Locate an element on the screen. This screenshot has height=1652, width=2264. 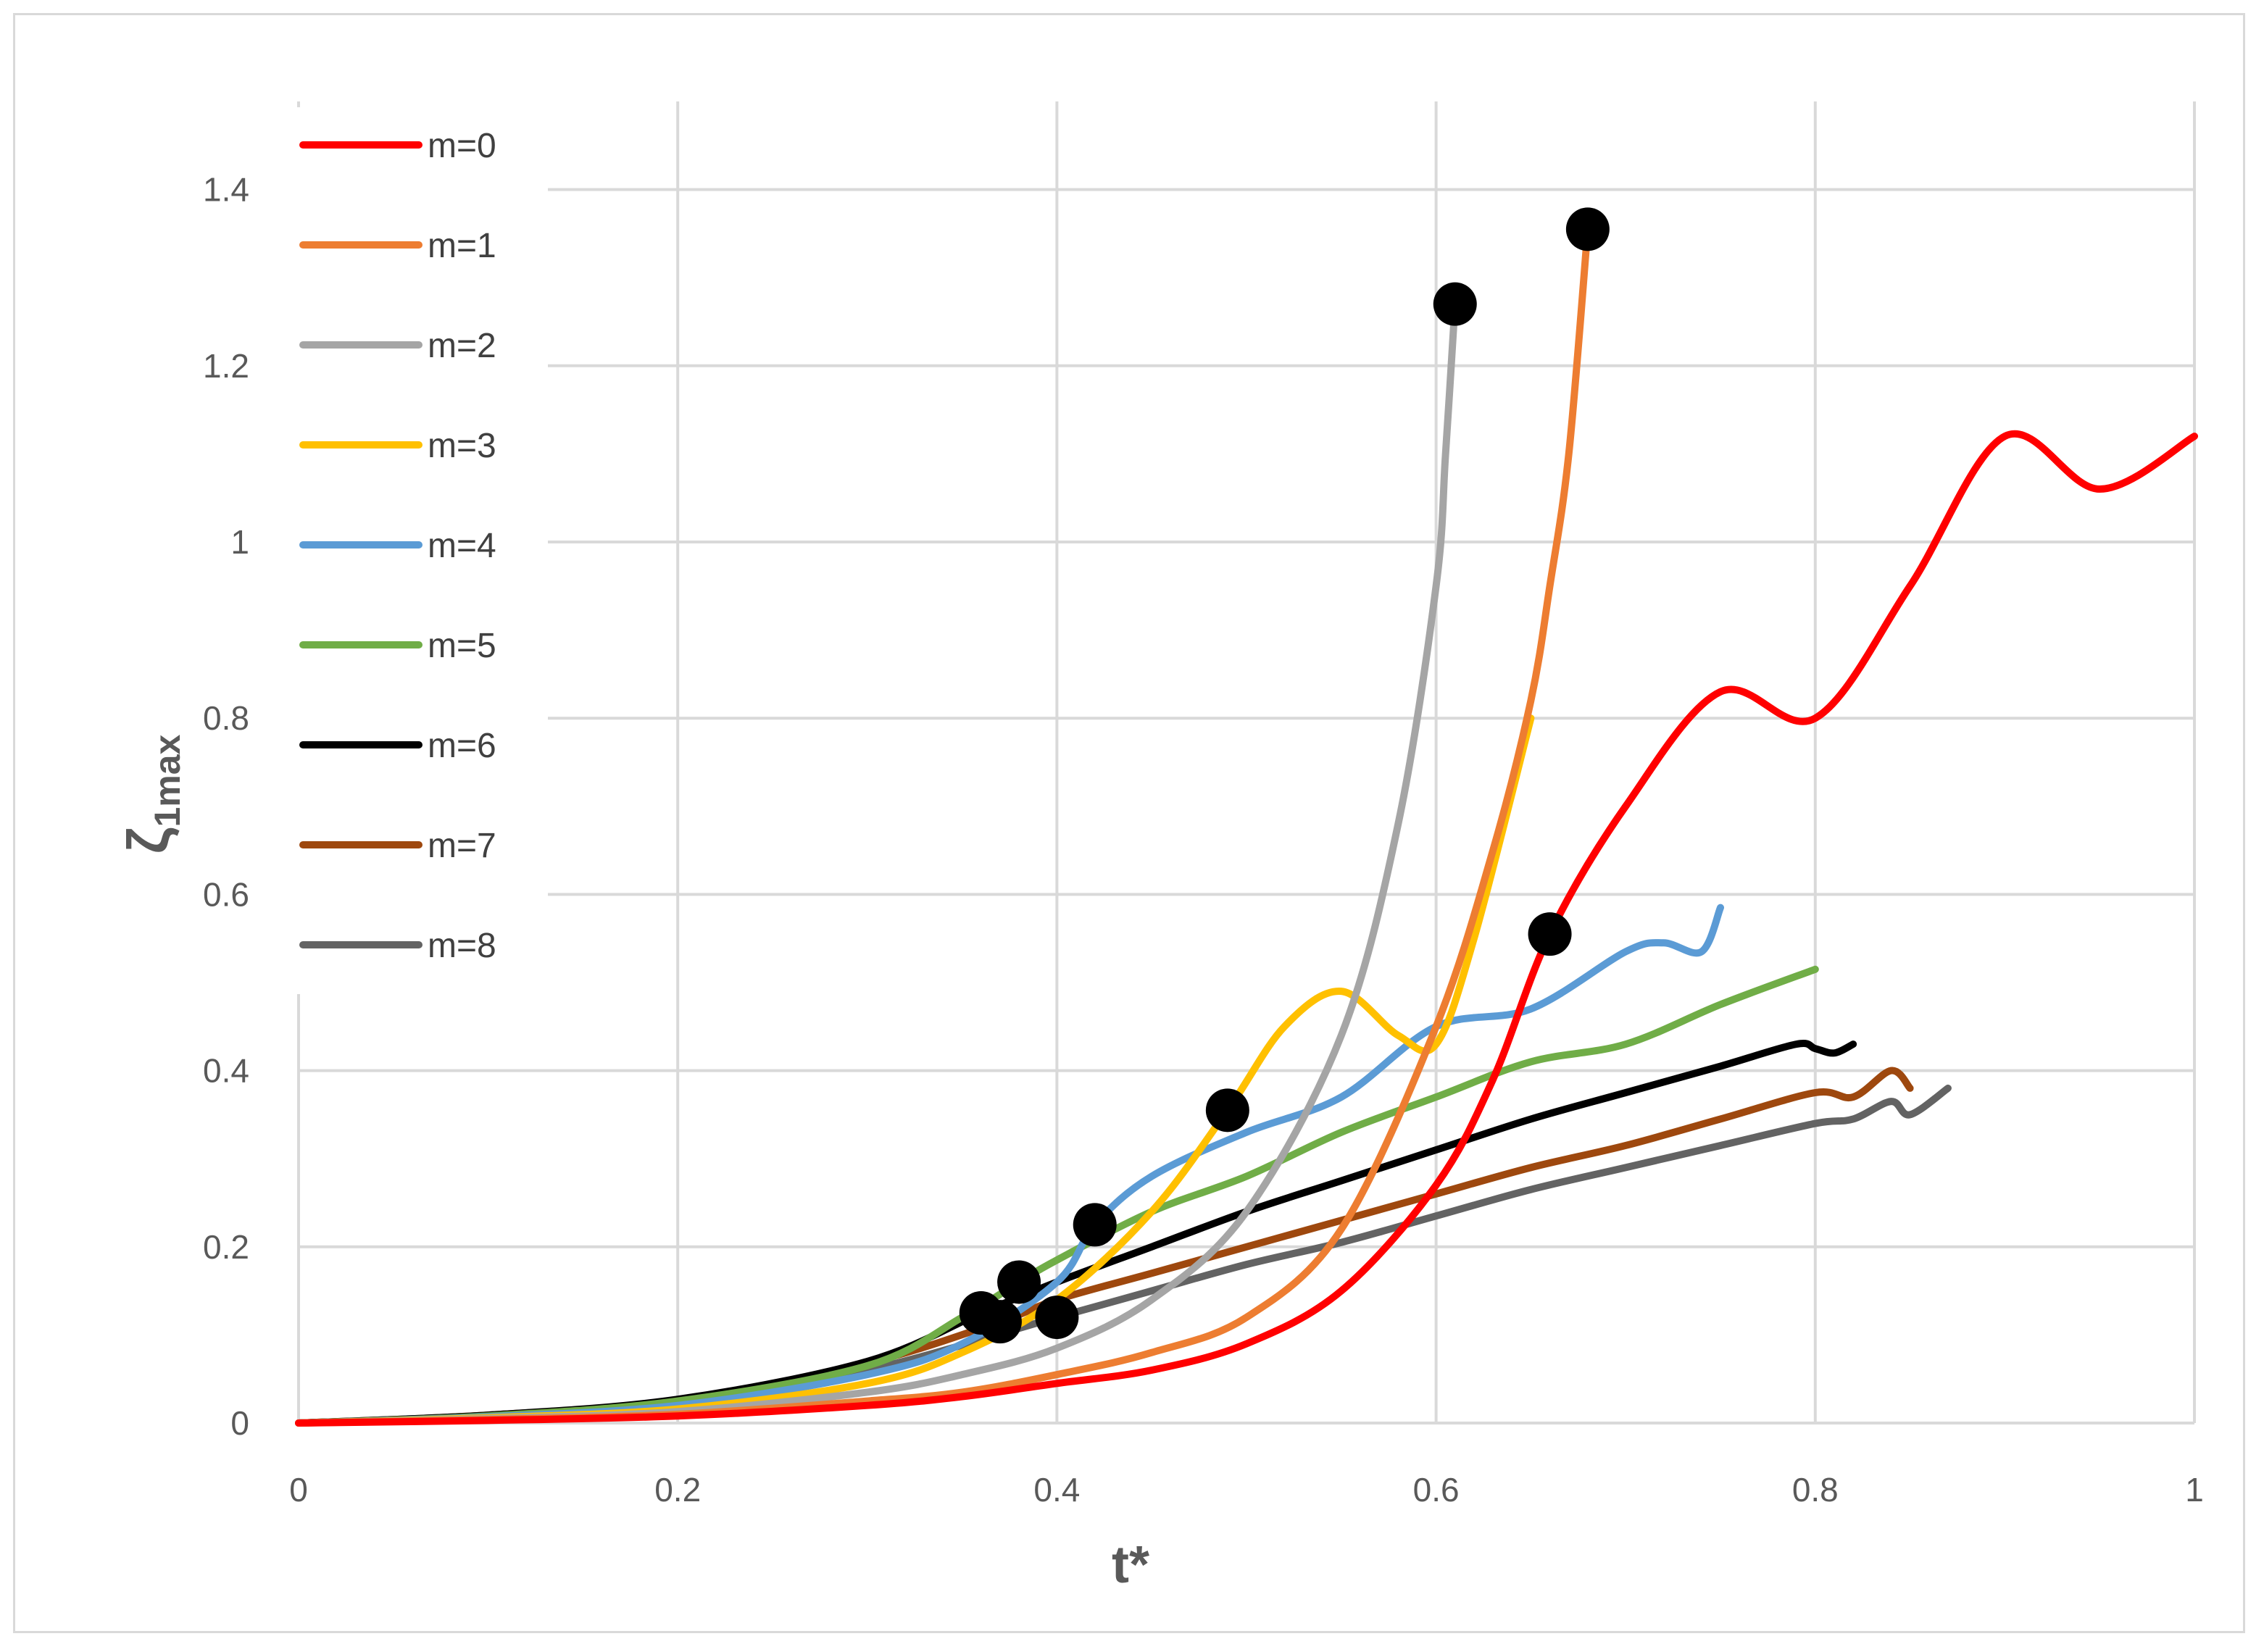
y-tick-label: 0.8 is located at coordinates (226, 718).